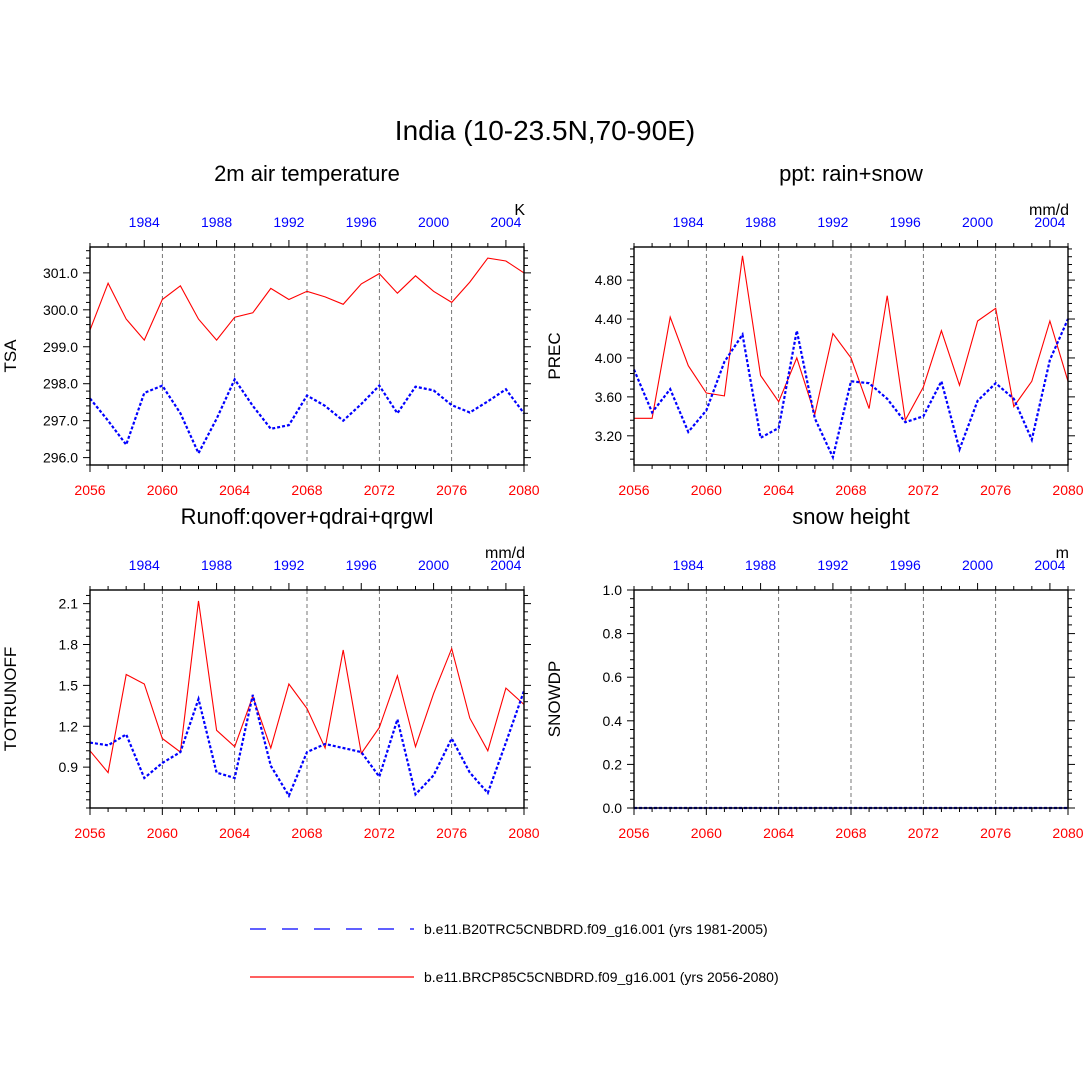 The width and height of the screenshot is (1090, 1090). I want to click on y-tick-label: 1.0, so click(613, 590).